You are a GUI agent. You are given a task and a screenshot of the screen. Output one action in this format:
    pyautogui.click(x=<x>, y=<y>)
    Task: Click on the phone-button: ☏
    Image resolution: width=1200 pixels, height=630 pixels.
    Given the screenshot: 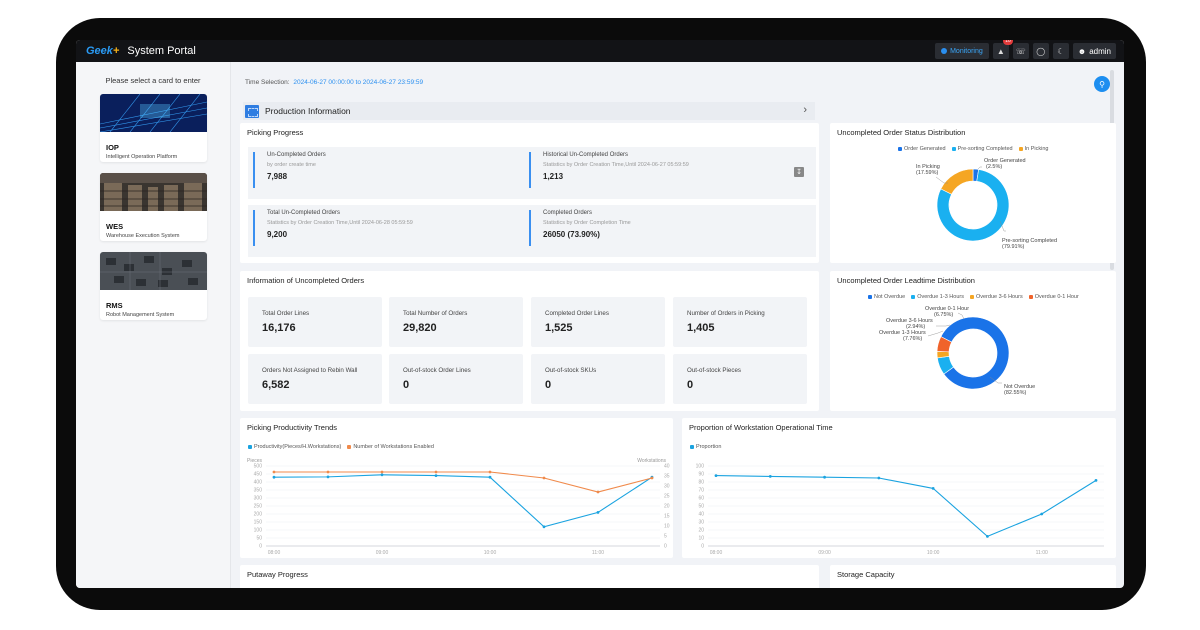 What is the action you would take?
    pyautogui.click(x=1020, y=51)
    